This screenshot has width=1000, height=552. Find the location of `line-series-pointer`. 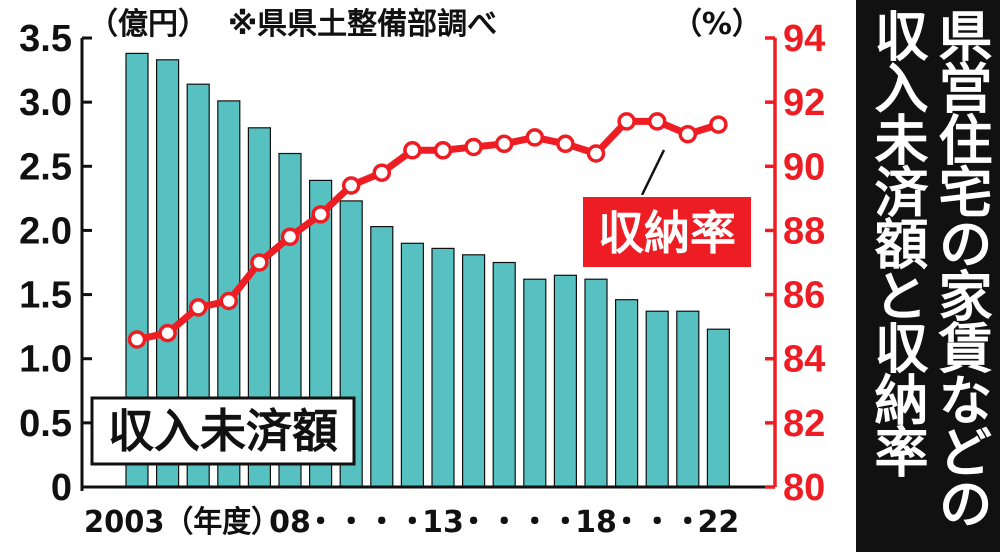

line-series-pointer is located at coordinates (653, 172).